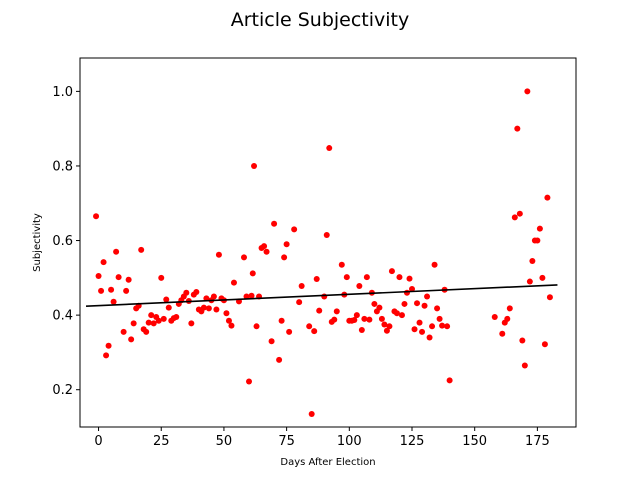 The height and width of the screenshot is (480, 640). I want to click on x-tick-label: 50, so click(224, 441).